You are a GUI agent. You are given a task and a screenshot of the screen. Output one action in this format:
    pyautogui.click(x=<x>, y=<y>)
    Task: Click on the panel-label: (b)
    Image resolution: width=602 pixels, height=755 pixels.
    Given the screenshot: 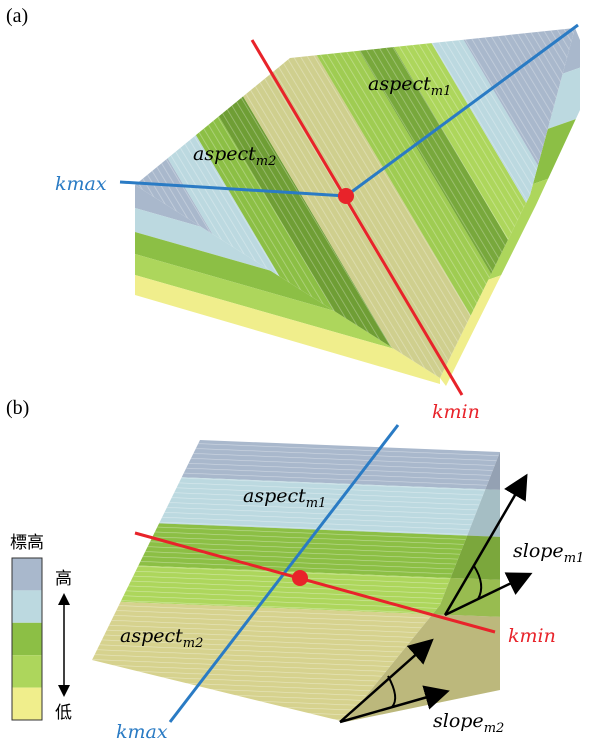 What is the action you would take?
    pyautogui.click(x=17, y=408)
    